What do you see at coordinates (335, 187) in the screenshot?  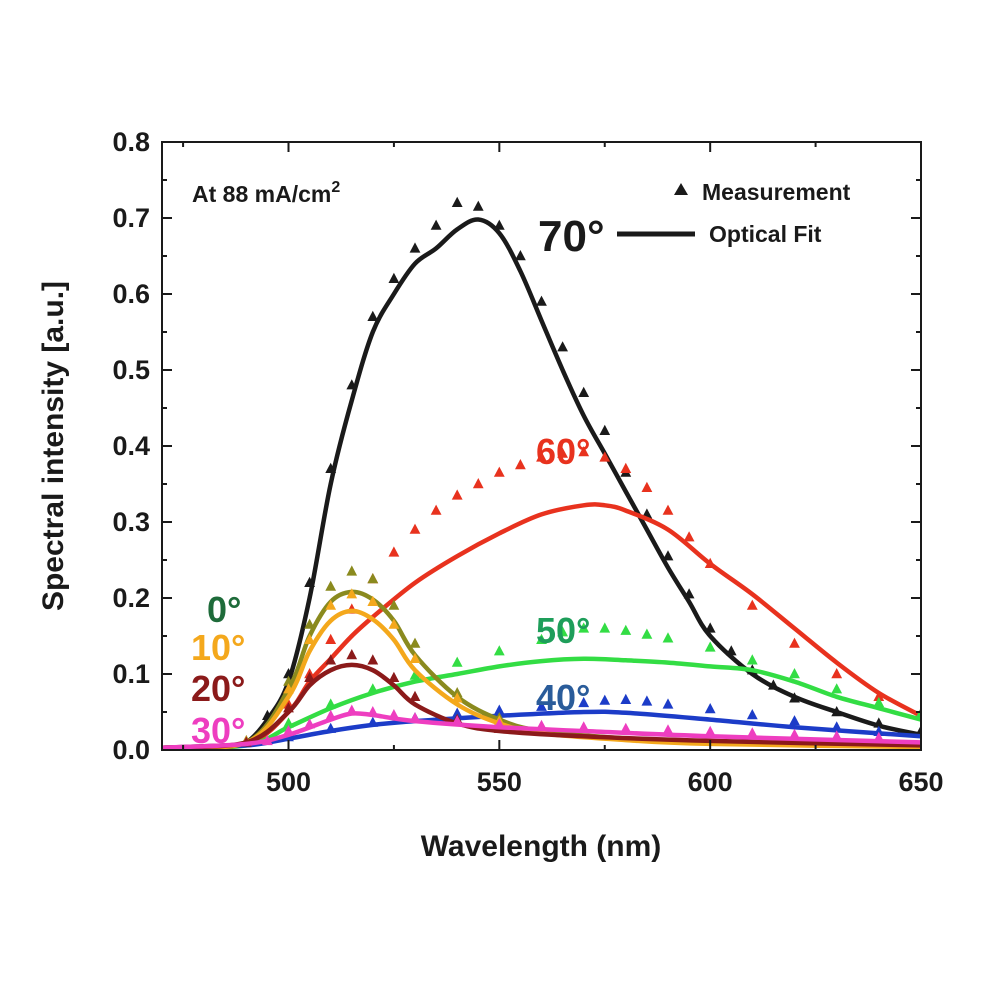 I see `annotation-superscript: 2` at bounding box center [335, 187].